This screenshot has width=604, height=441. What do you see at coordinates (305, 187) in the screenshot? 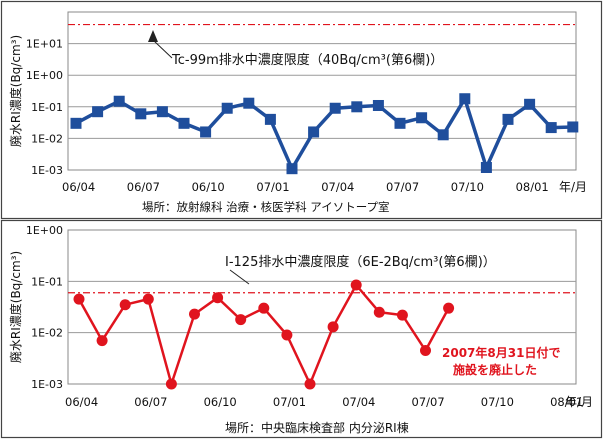
I see `top-x-tick-labels: 06/04 06/07 06/10 07/01 07/04 07/07 07/10 08/01` at bounding box center [305, 187].